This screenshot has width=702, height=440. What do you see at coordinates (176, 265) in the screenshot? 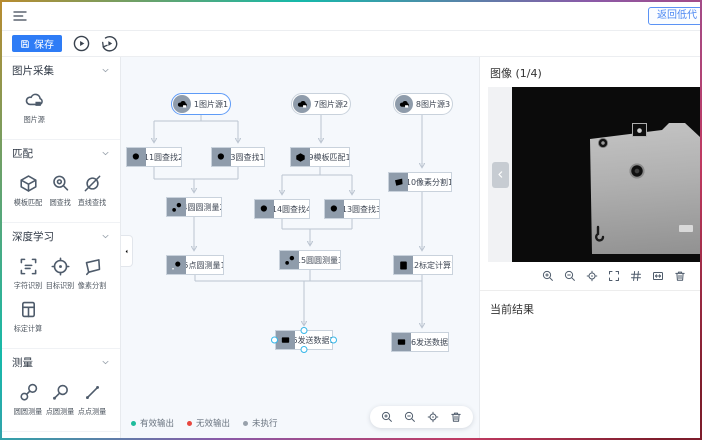
I see `point-circle-icon` at bounding box center [176, 265].